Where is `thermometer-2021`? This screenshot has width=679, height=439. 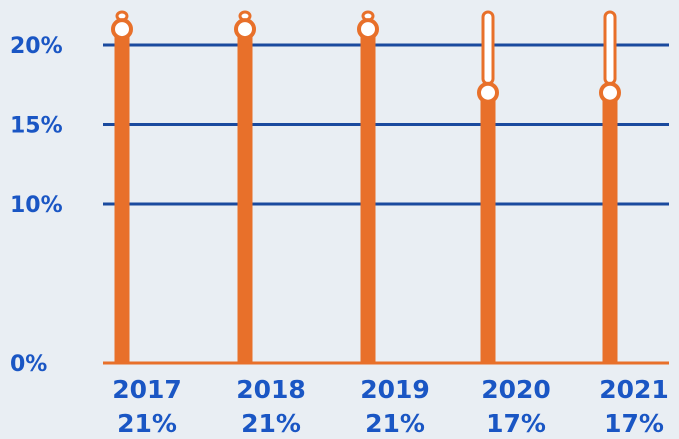 thermometer-2021 is located at coordinates (610, 186).